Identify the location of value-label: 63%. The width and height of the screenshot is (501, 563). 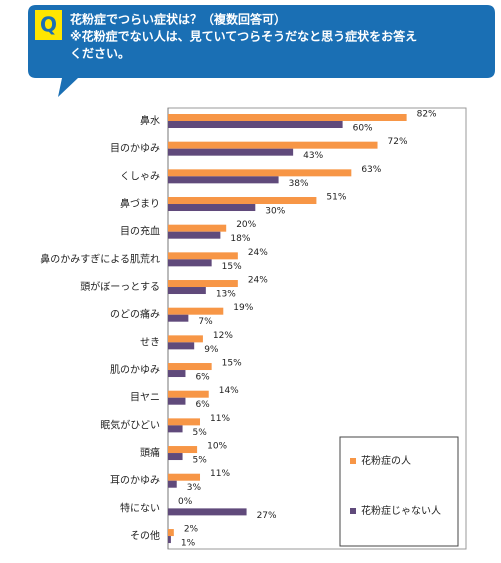
(371, 170).